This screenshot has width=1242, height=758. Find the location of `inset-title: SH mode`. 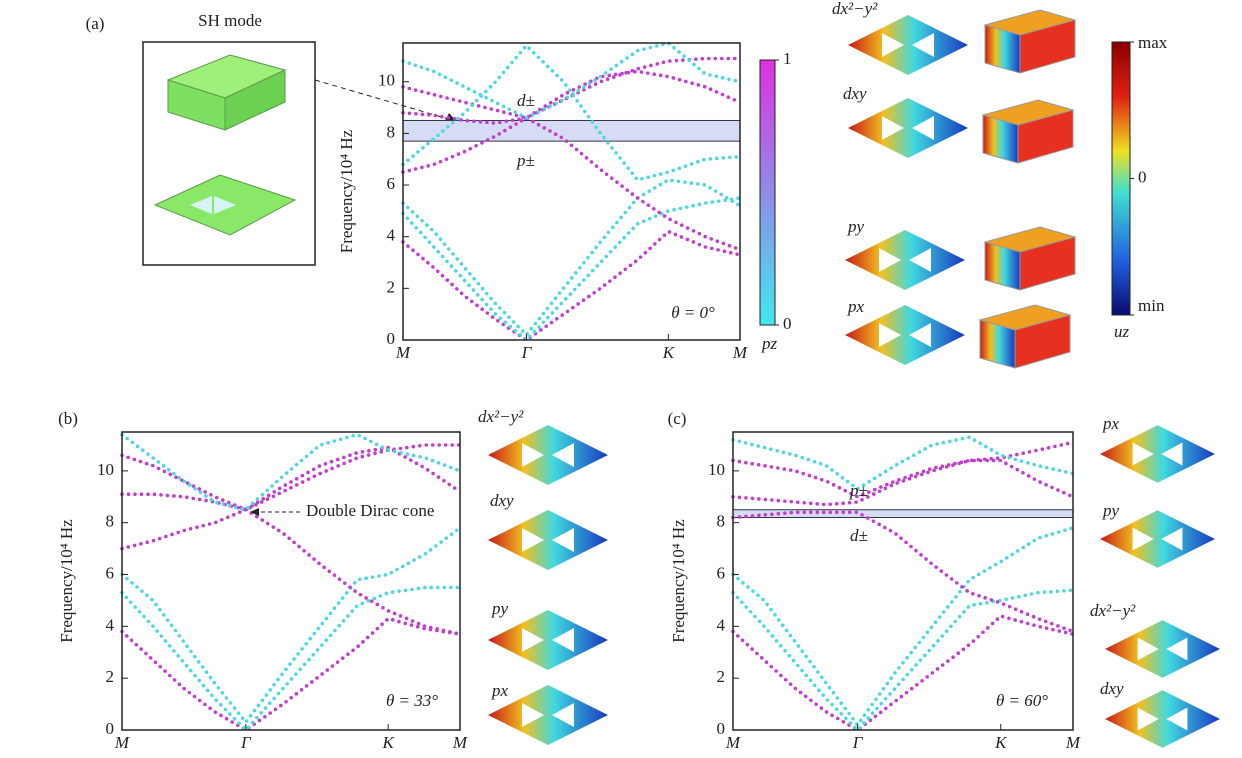

inset-title: SH mode is located at coordinates (230, 20).